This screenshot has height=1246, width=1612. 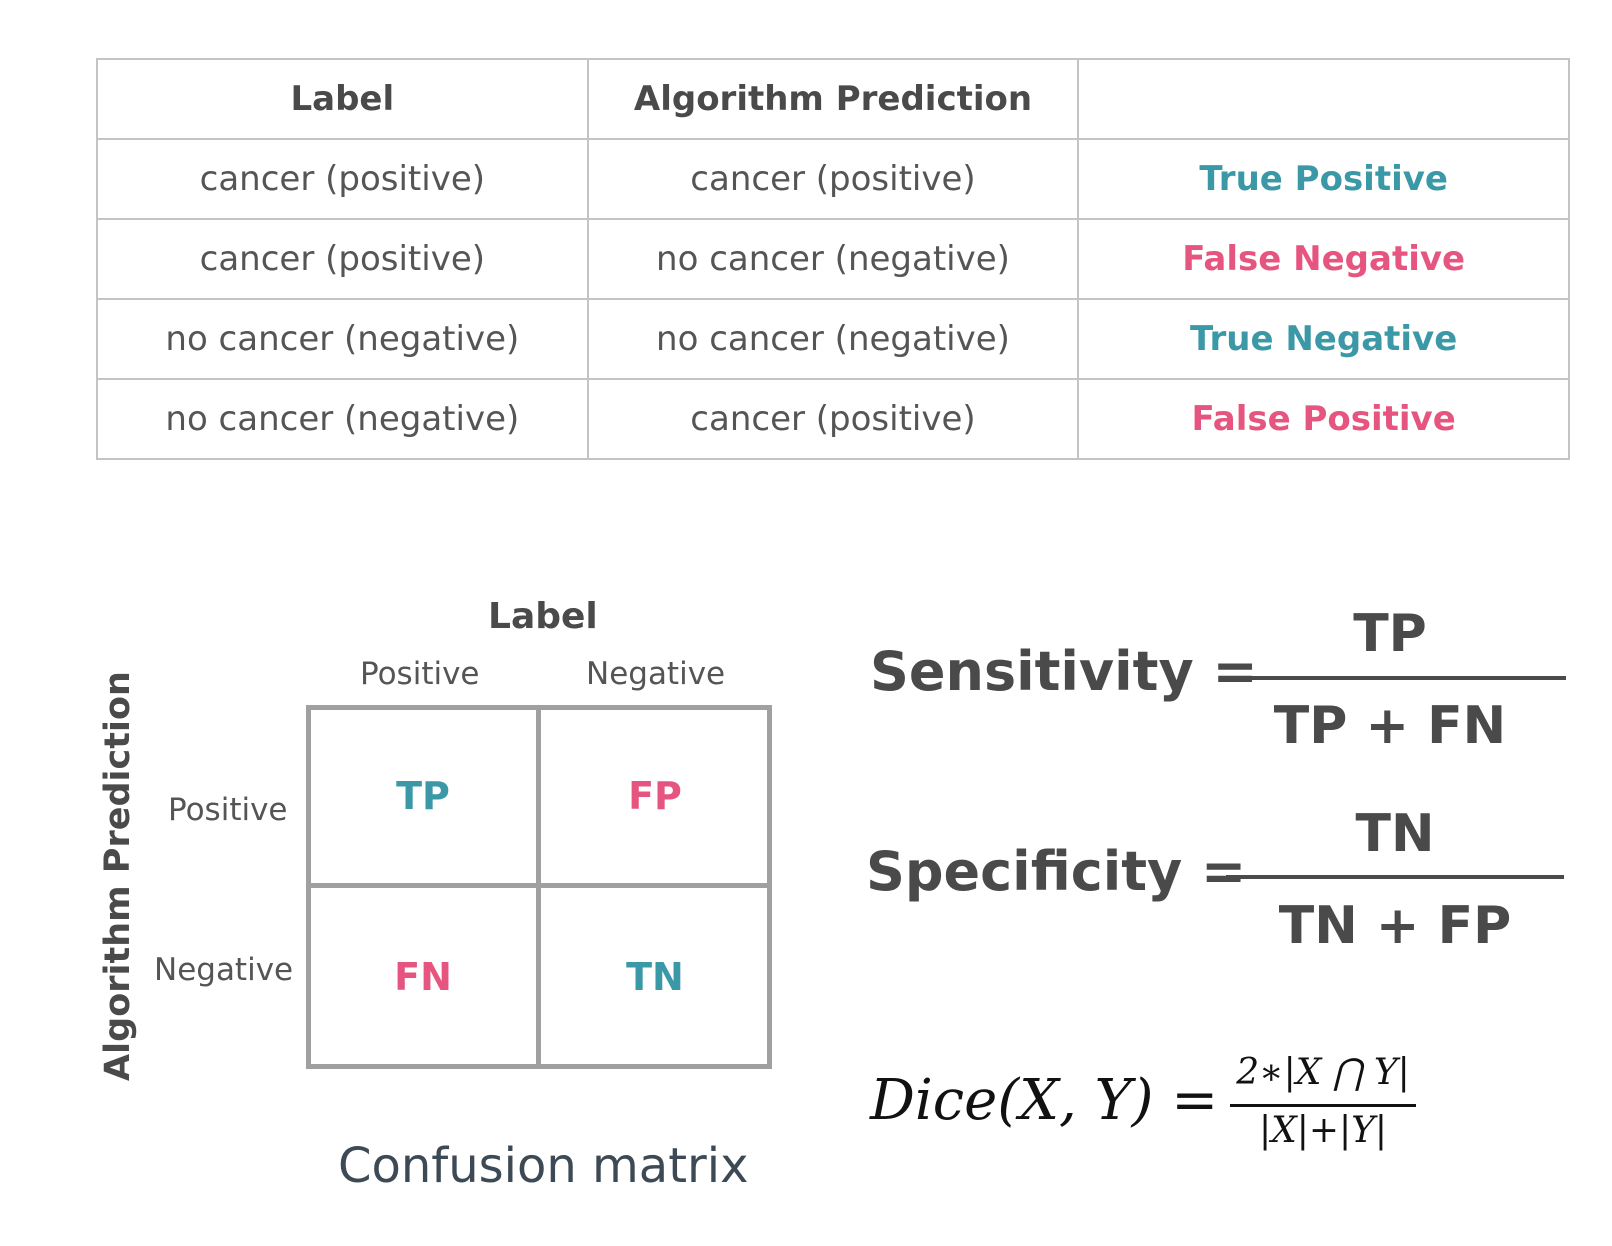 What do you see at coordinates (1323, 99) in the screenshot?
I see `header-outcome` at bounding box center [1323, 99].